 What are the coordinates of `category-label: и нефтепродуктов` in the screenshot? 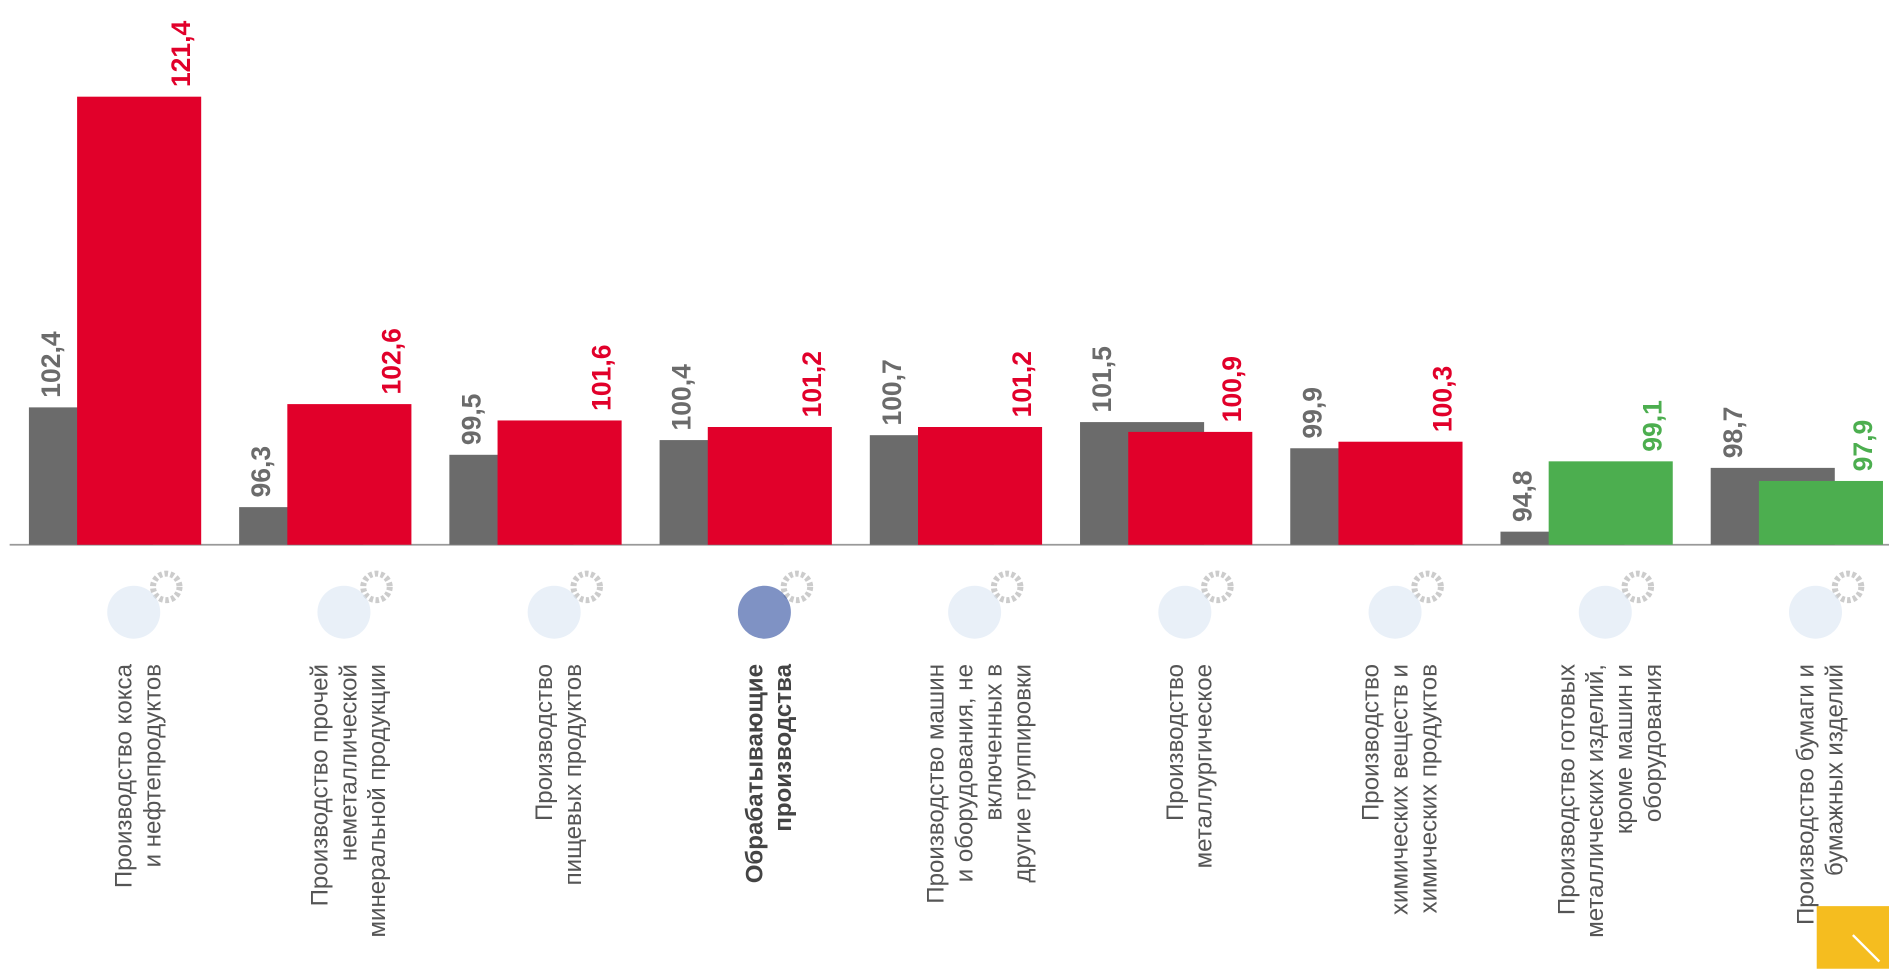 It's located at (153, 765).